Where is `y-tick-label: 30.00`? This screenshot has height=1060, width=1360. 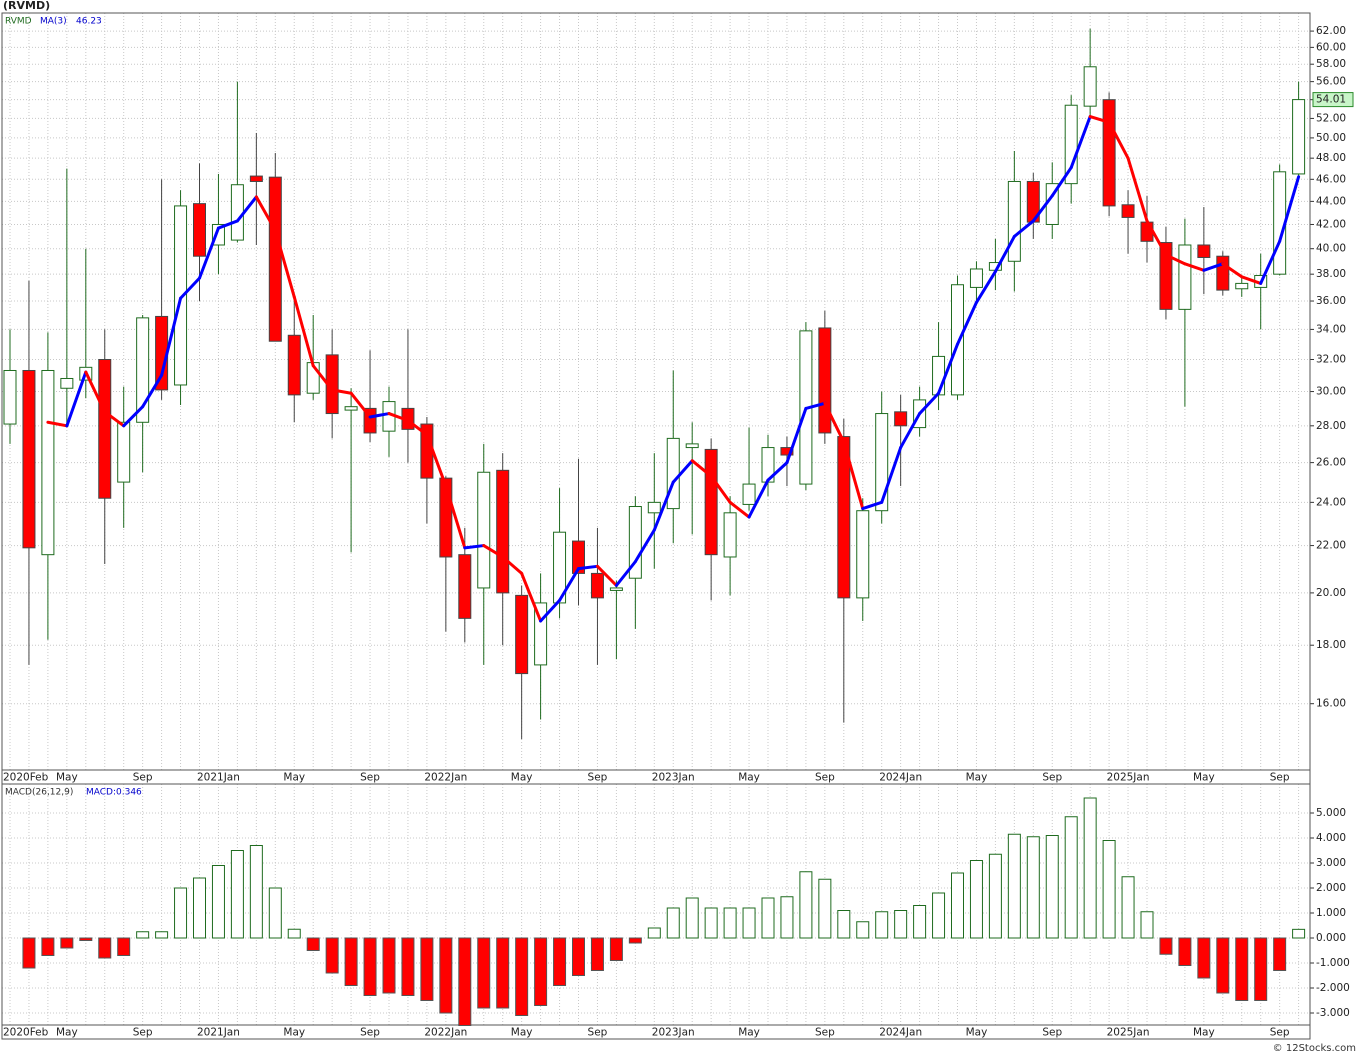 y-tick-label: 30.00 is located at coordinates (1331, 392).